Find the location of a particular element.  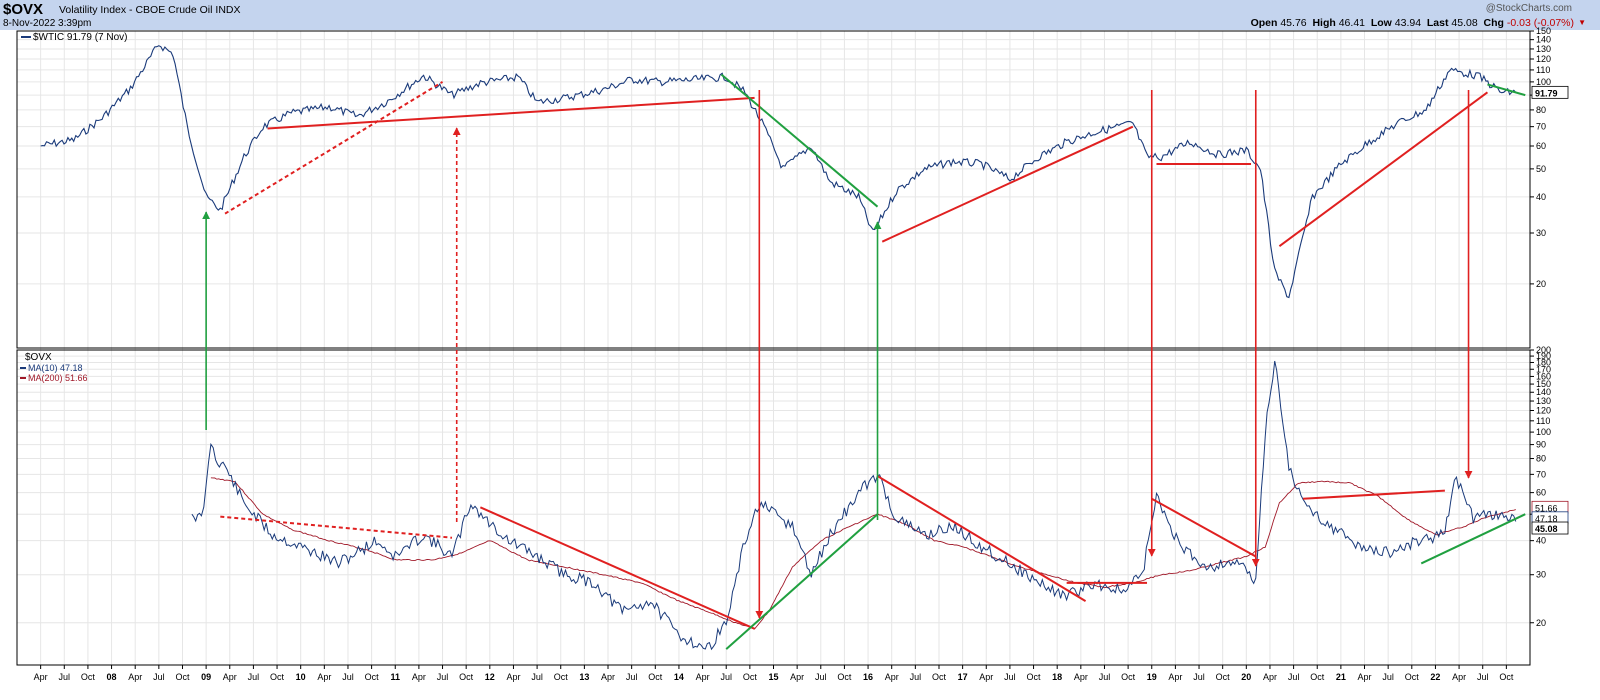

ovx-y-tick-label: 140 is located at coordinates (1543, 392).